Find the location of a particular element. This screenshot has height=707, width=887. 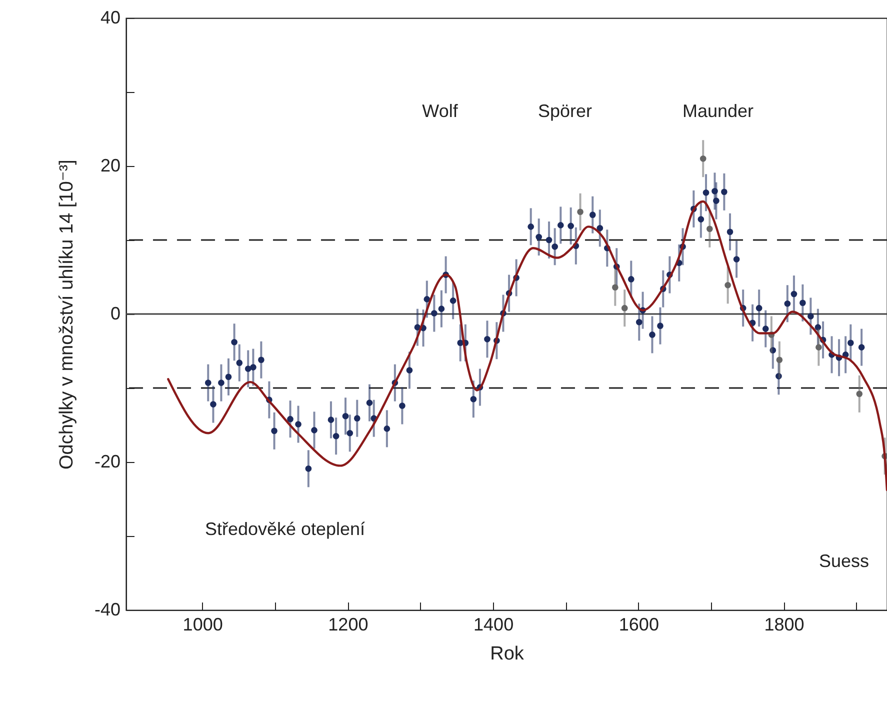

y-tick-label: -40 is located at coordinates (107, 610).